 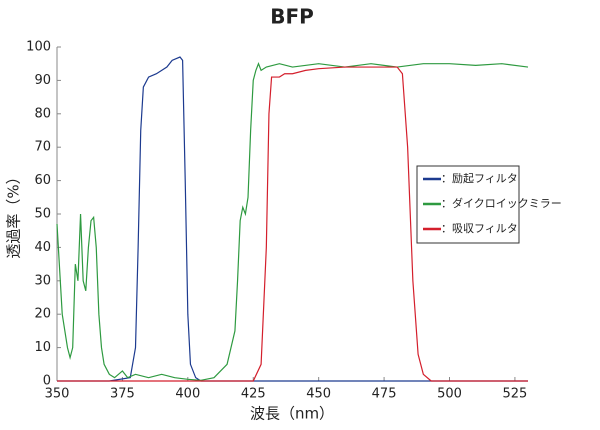 What do you see at coordinates (479, 228) in the screenshot?
I see `legend-label: ：吸収フィルタ` at bounding box center [479, 228].